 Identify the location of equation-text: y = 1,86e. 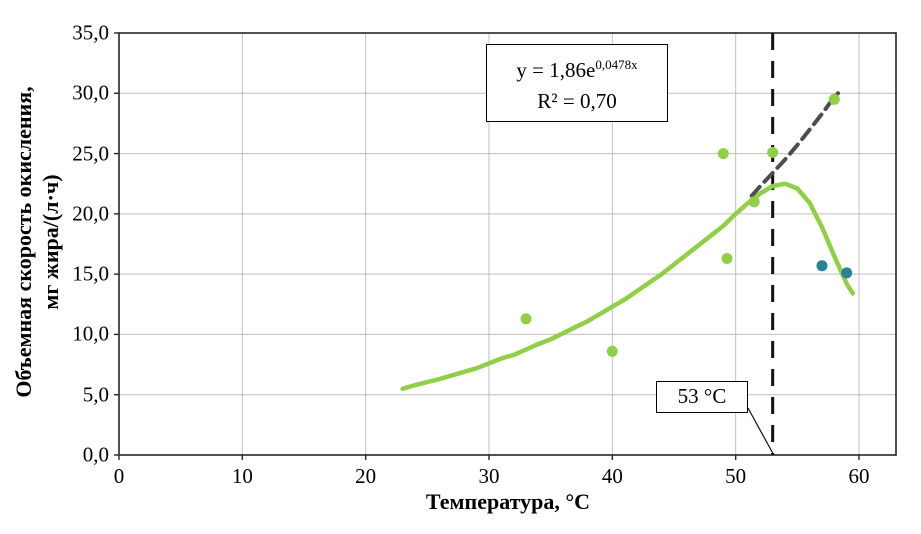
(556, 70).